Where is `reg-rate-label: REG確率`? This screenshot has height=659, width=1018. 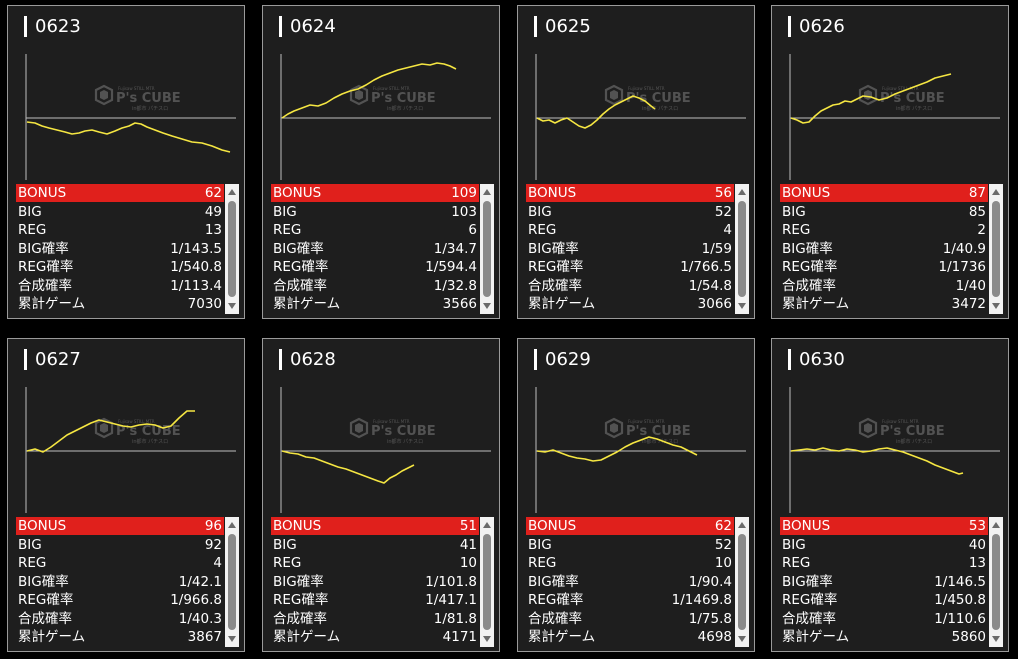 reg-rate-label: REG確率 is located at coordinates (810, 267).